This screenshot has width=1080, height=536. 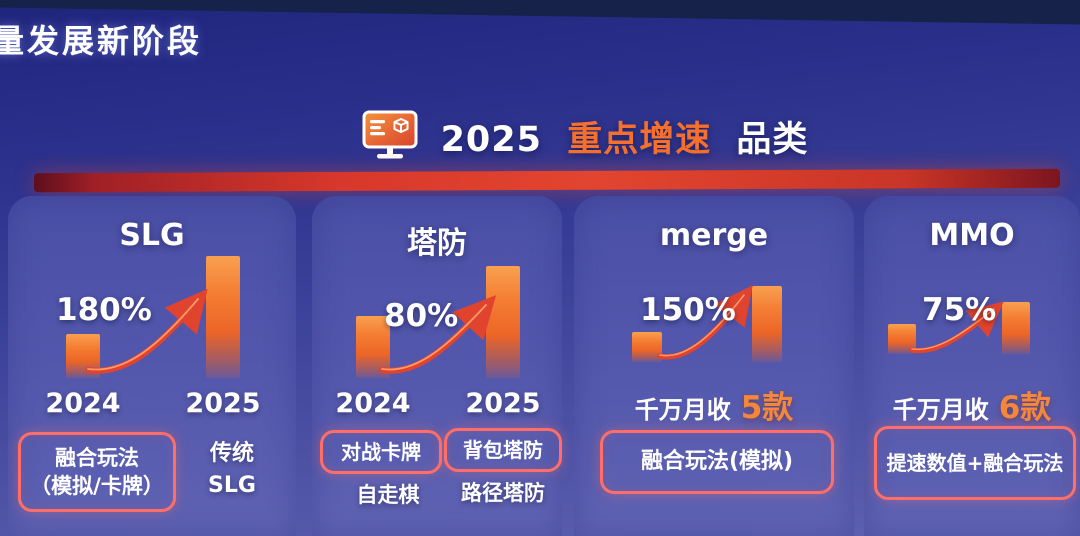 I want to click on tag-path-td: 路径塔防, so click(x=503, y=493).